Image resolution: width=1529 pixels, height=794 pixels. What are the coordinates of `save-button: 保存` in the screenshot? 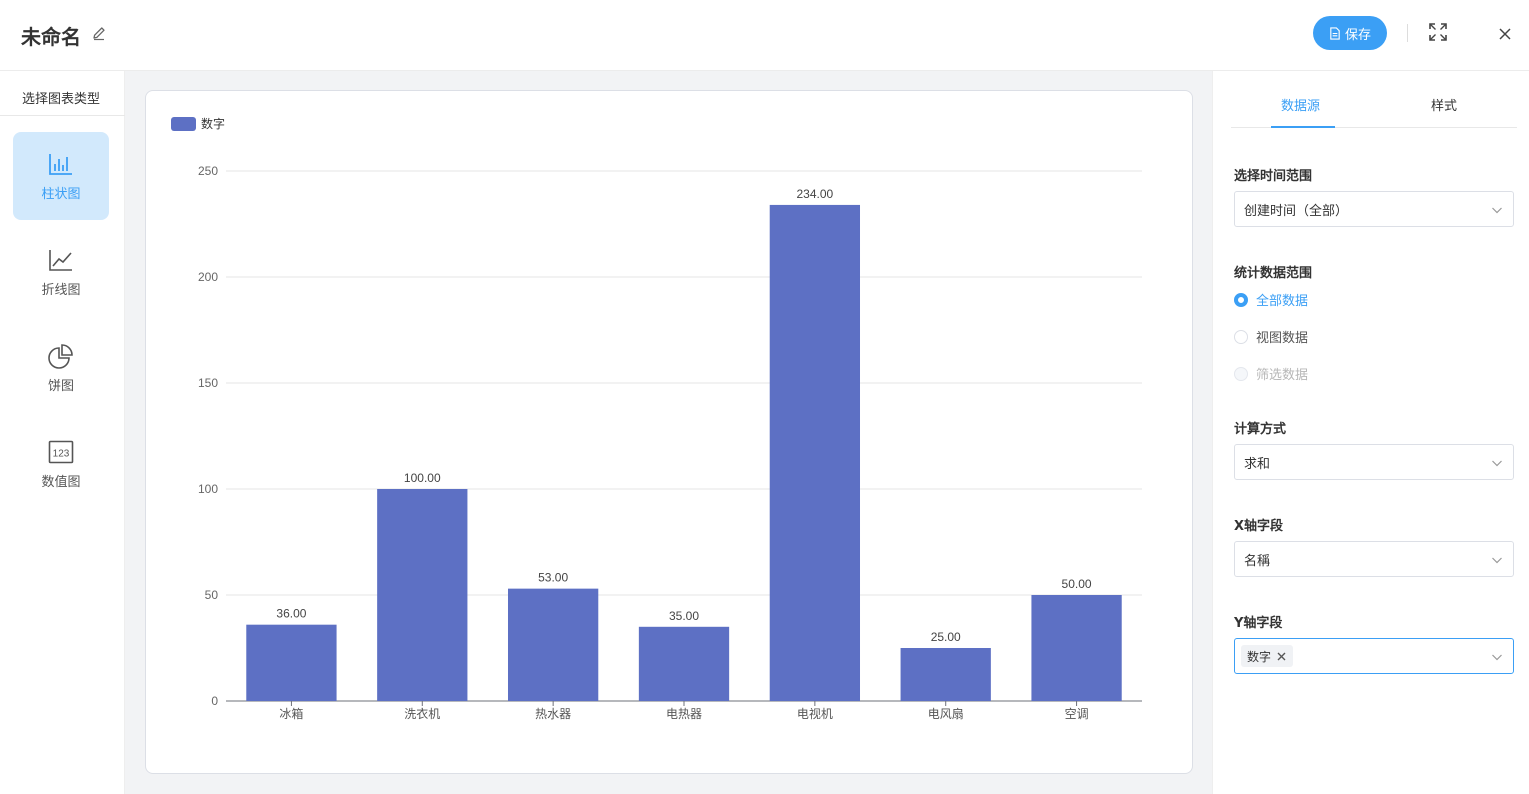 It's located at (1350, 33).